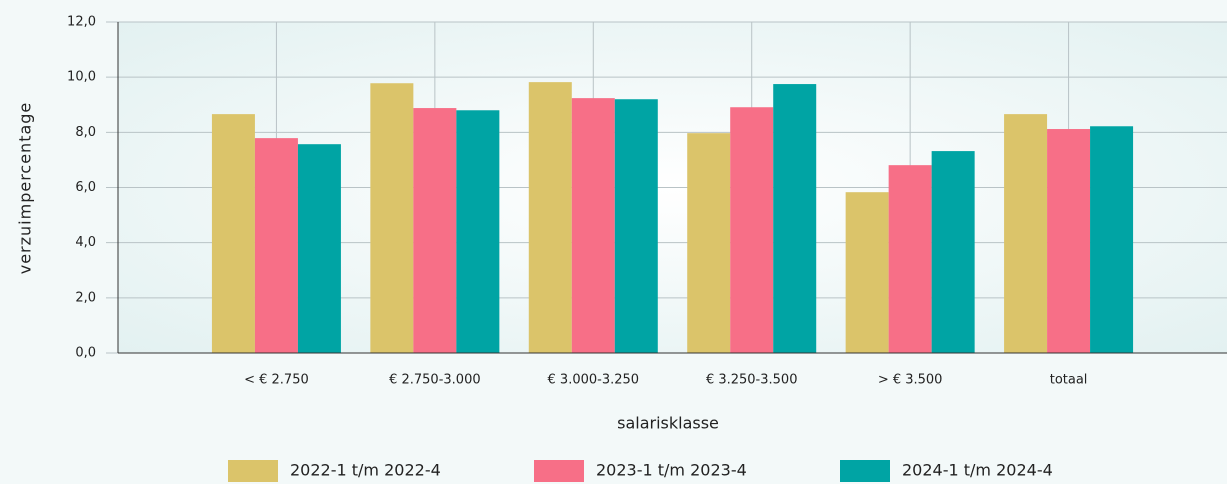 This screenshot has height=484, width=1227. Describe the element at coordinates (276, 380) in the screenshot. I see `x-tick-label: < € 2.750` at that location.